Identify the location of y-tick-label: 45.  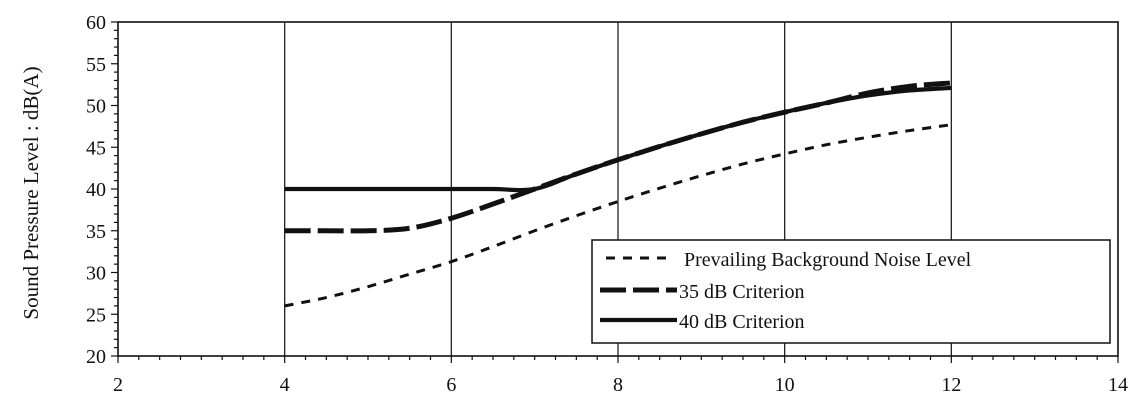
(96, 148).